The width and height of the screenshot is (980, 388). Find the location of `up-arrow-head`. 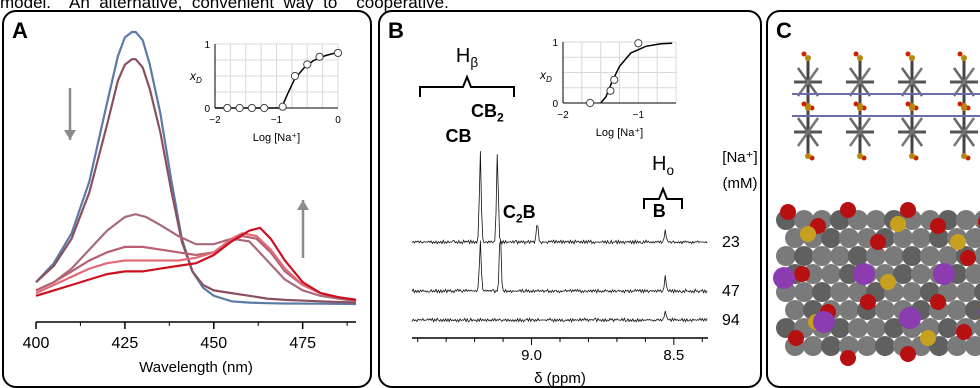

up-arrow-head is located at coordinates (303, 205).